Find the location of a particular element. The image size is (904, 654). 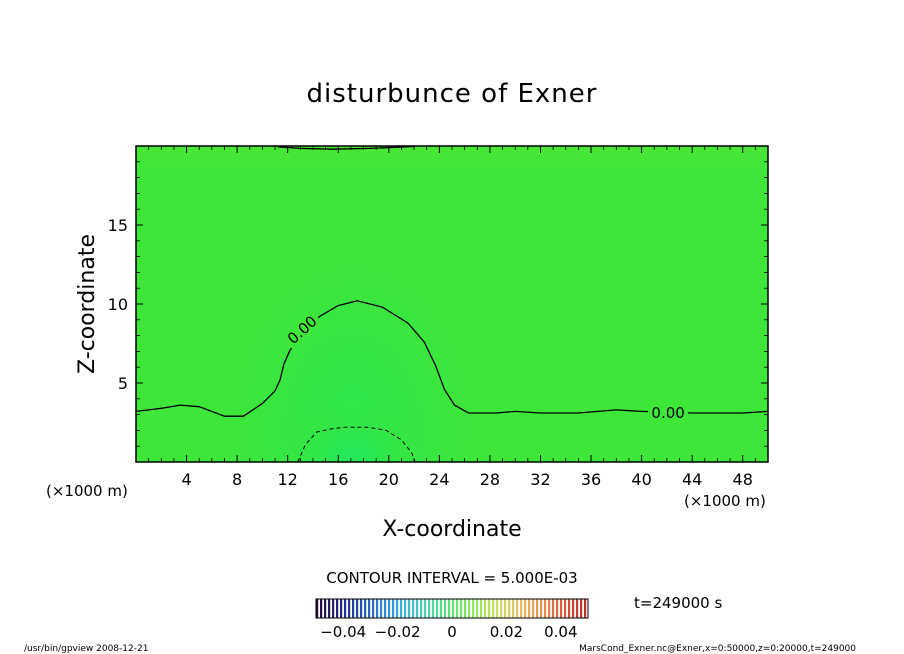

x-tick-label: 32 is located at coordinates (540, 479).